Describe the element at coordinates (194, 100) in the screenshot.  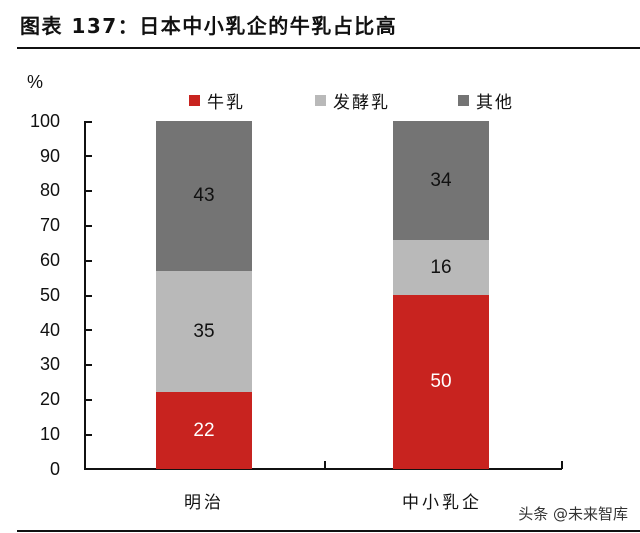
I see `milk-swatch-icon` at that location.